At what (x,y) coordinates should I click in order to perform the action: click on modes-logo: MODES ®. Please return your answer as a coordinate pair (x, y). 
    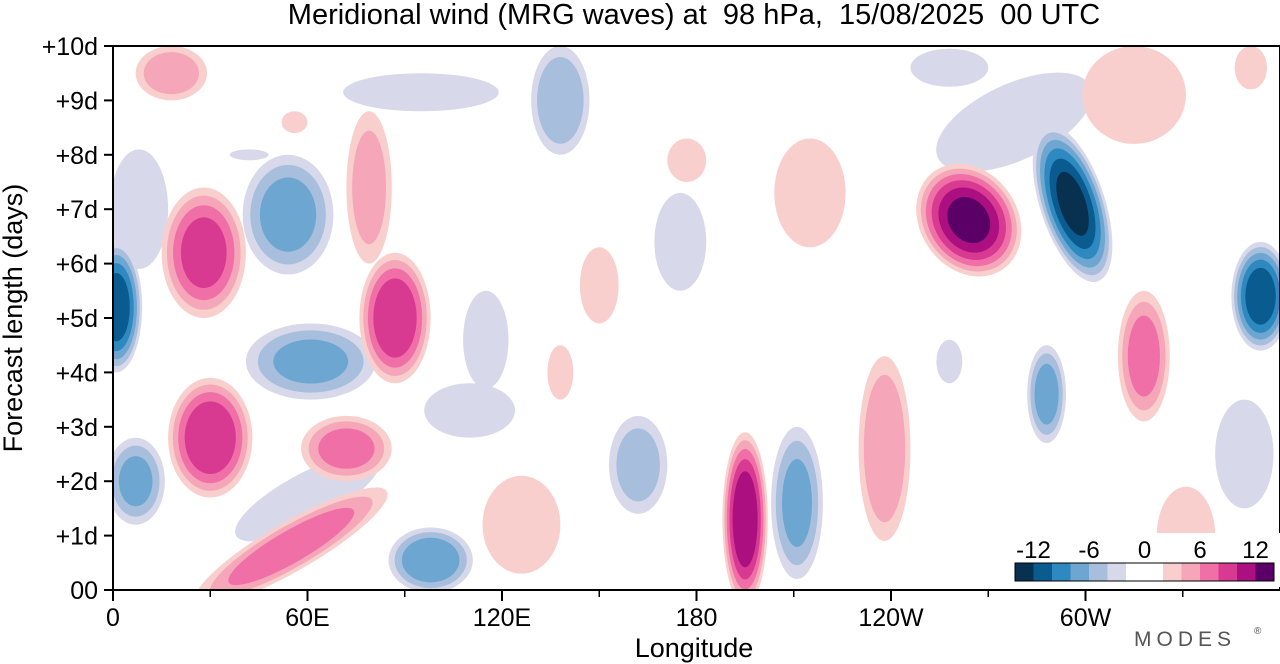
    Looking at the image, I should click on (1198, 638).